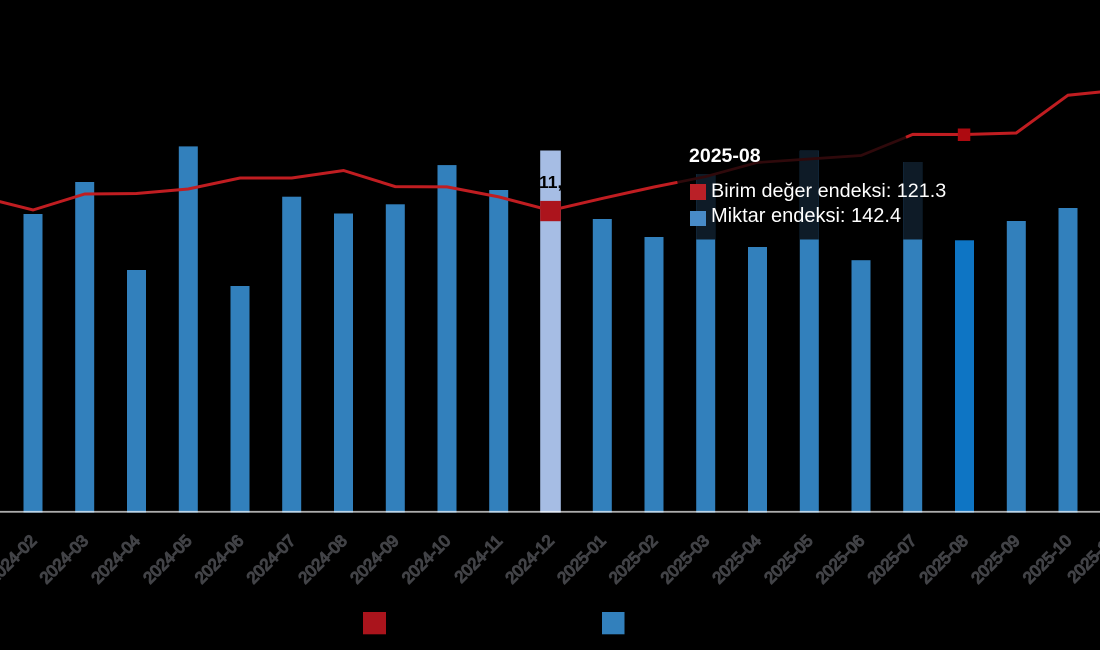 This screenshot has width=1100, height=650. What do you see at coordinates (737, 560) in the screenshot?
I see `svg-text: 2025-04` at bounding box center [737, 560].